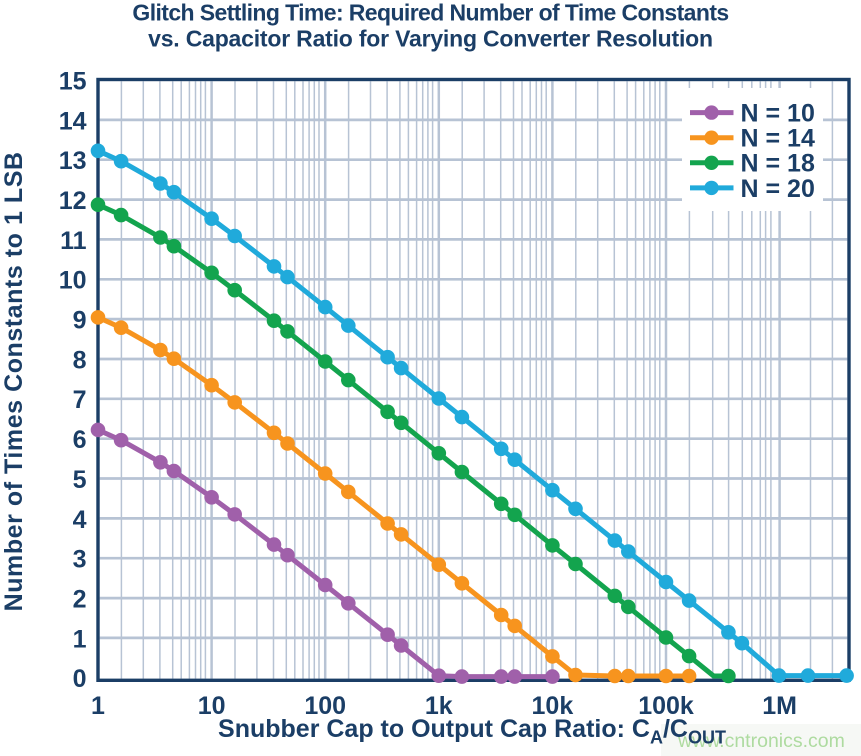 The width and height of the screenshot is (861, 756). I want to click on svg-text: N = 10, so click(778, 114).